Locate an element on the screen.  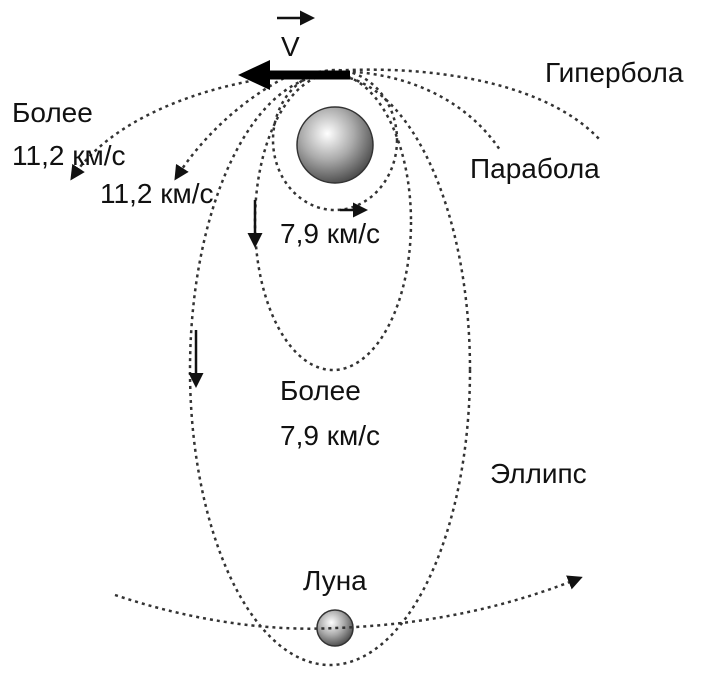
hyperbola-label: Гипербола is located at coordinates (614, 72).